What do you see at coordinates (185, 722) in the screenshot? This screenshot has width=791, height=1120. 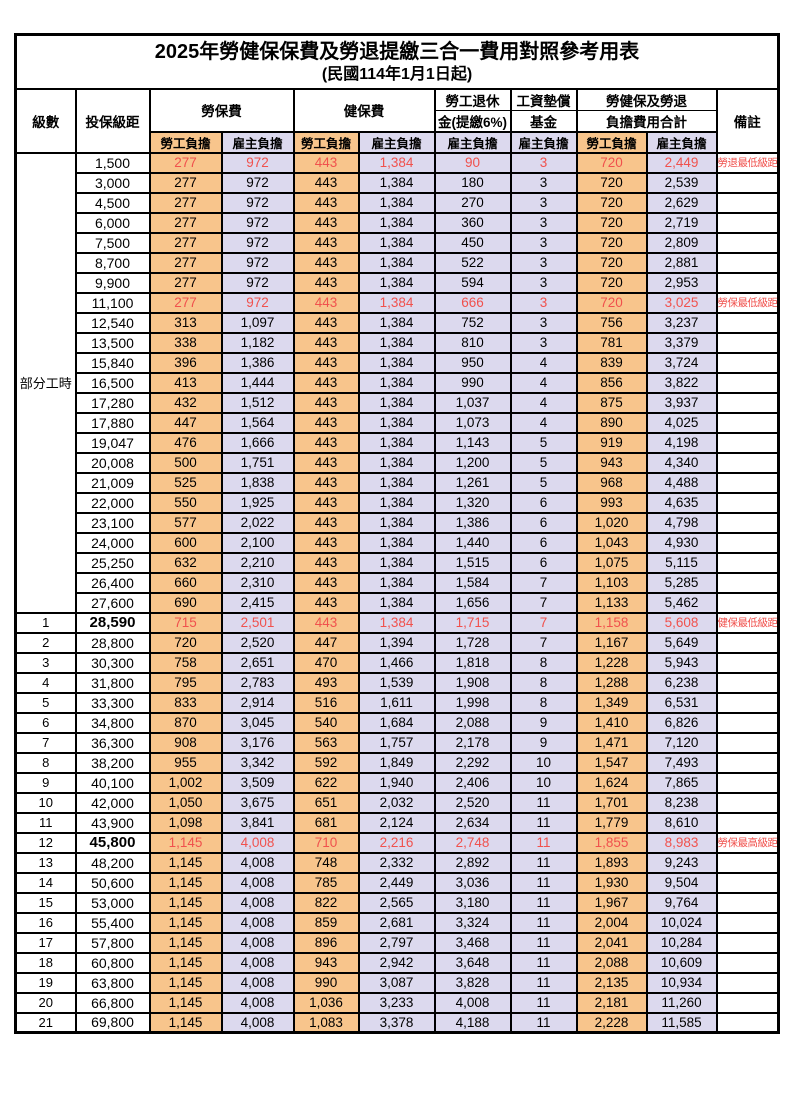 I see `value-cell: 870` at bounding box center [185, 722].